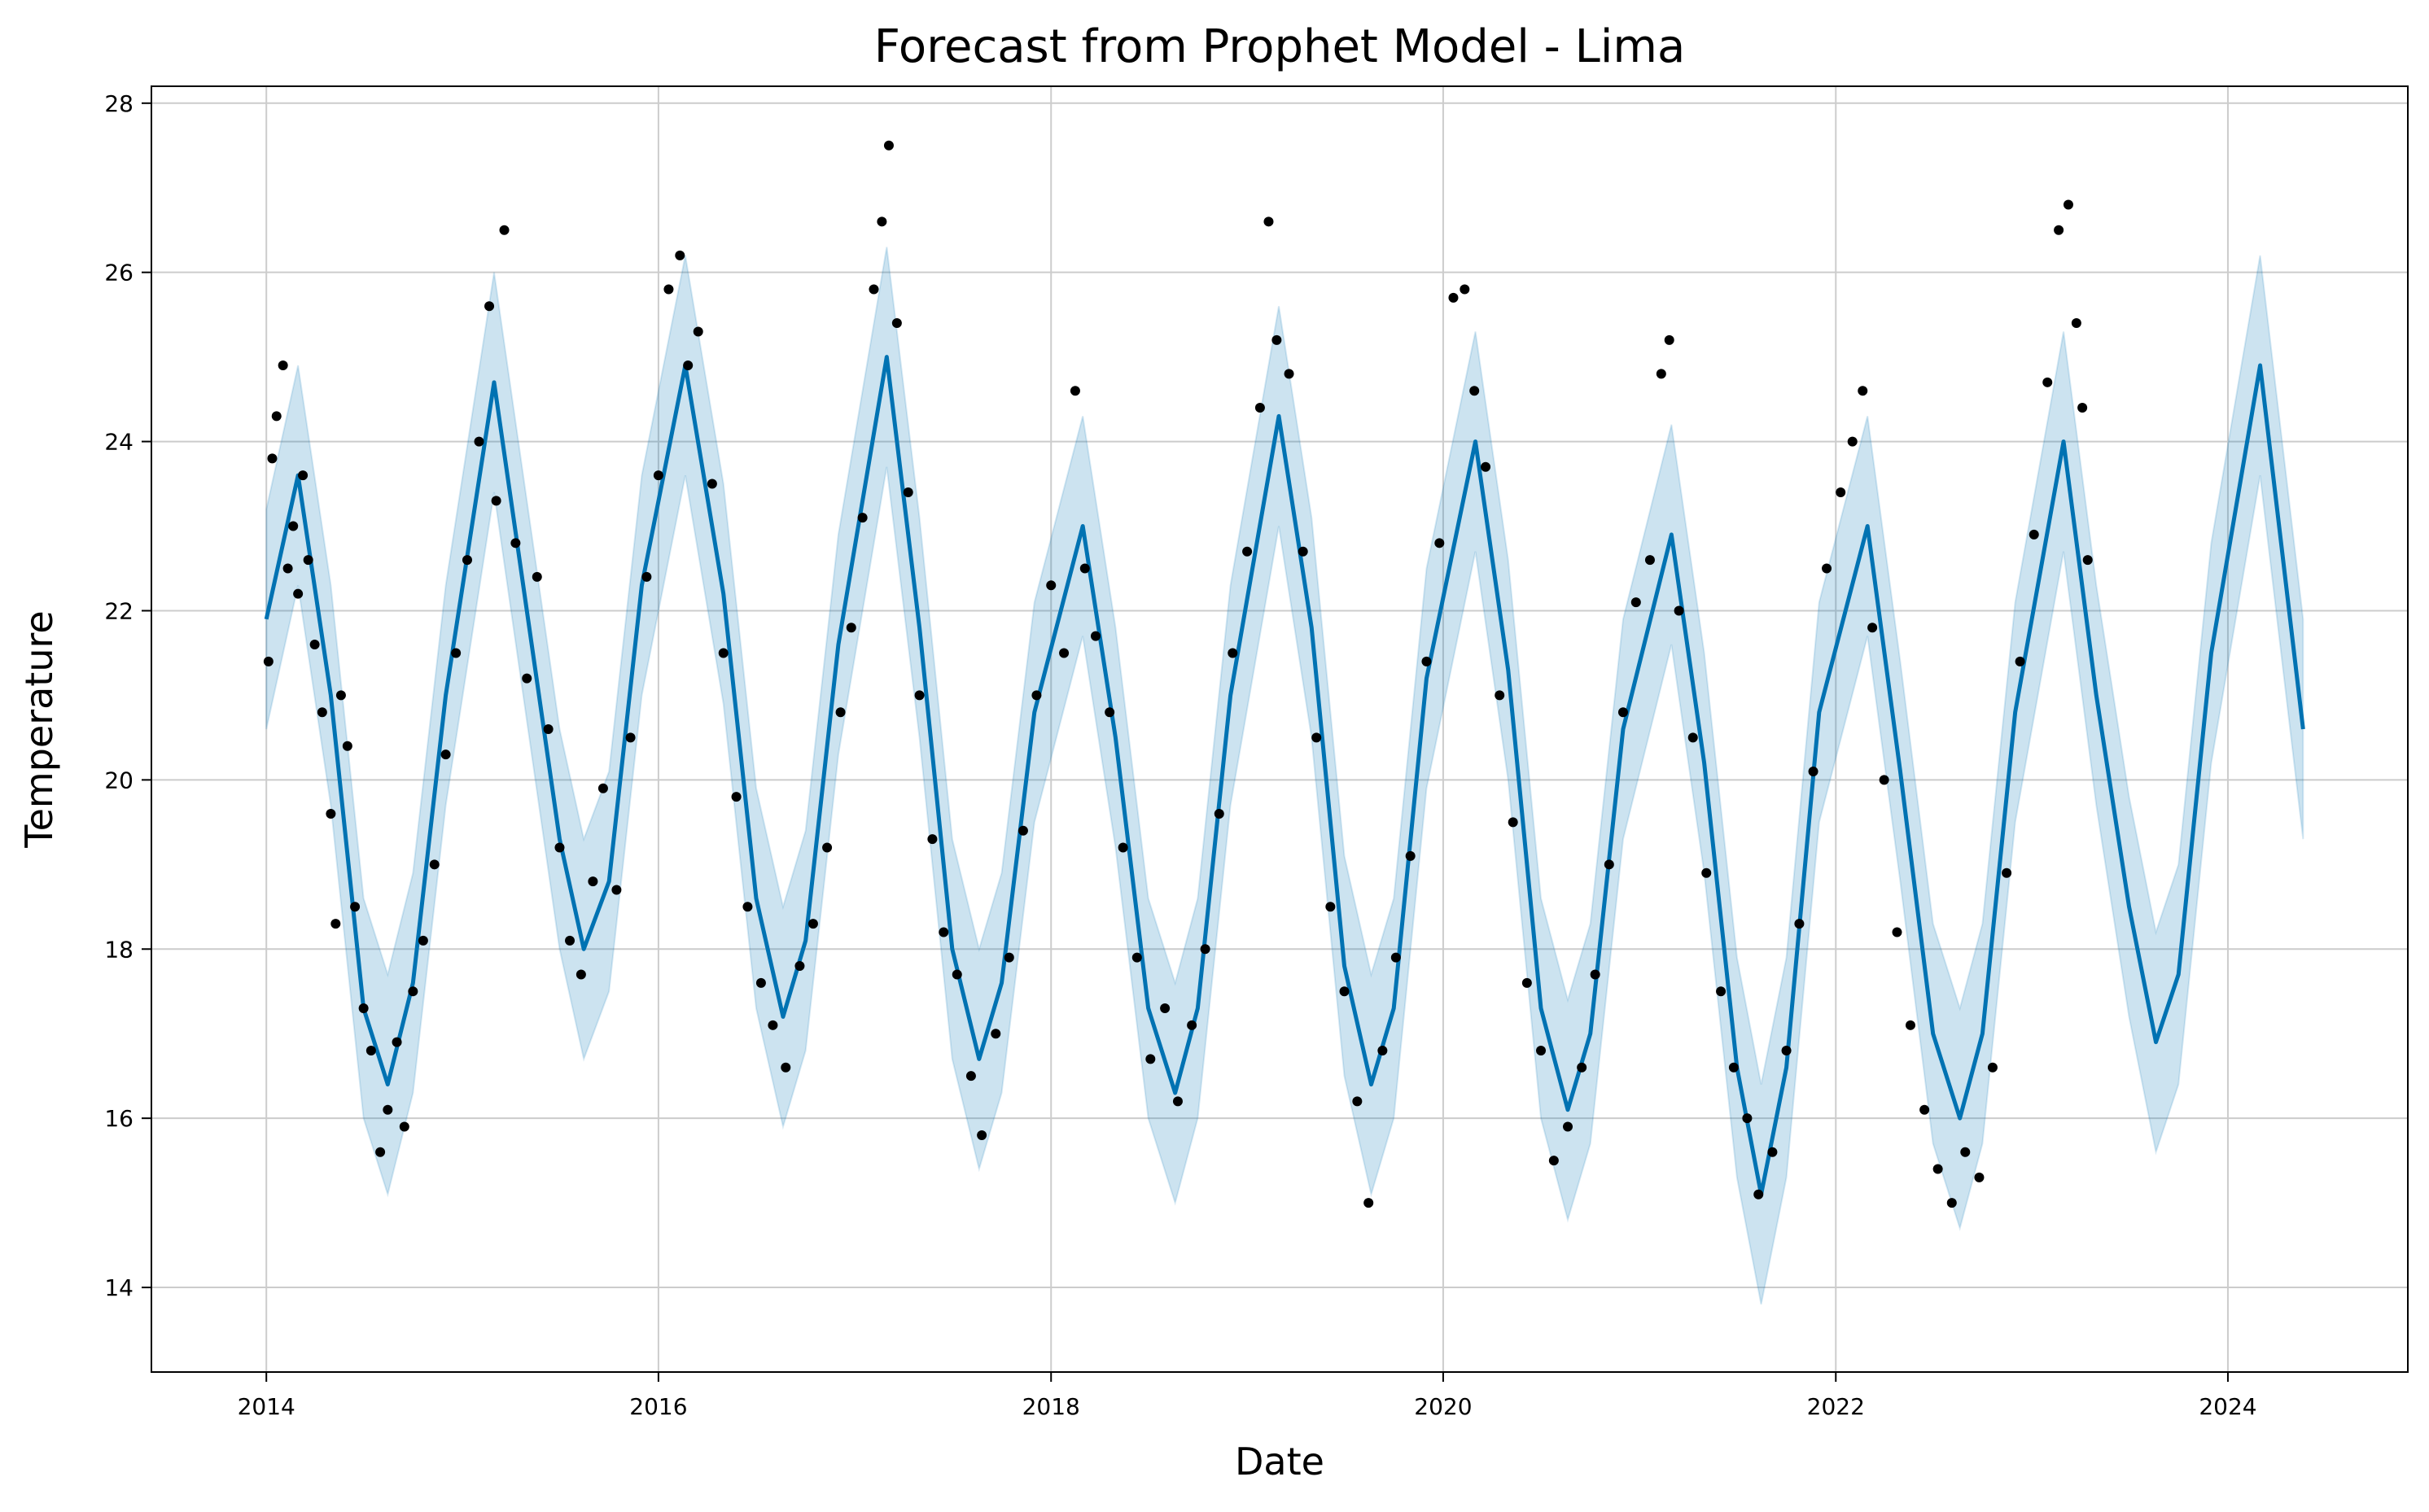 This screenshot has height=1512, width=2429. I want to click on x-tick-label: 2018, so click(1051, 1406).